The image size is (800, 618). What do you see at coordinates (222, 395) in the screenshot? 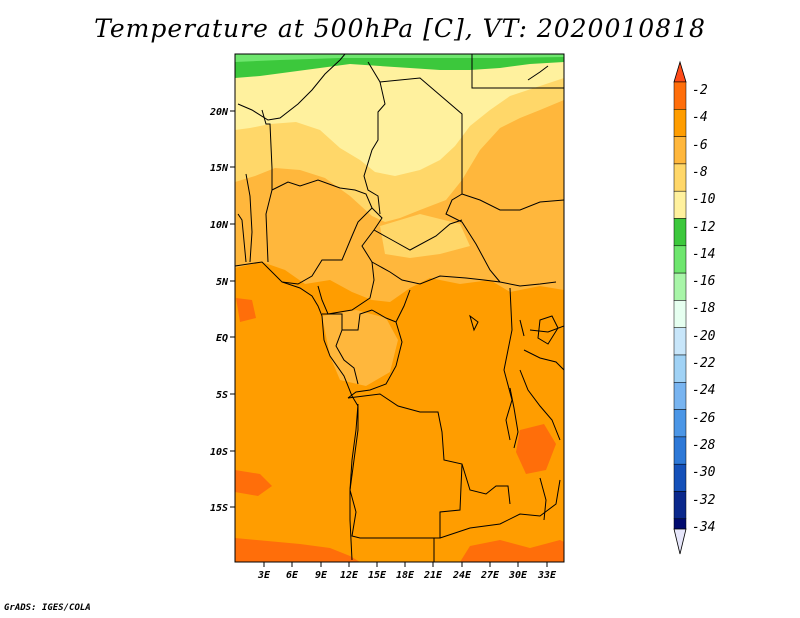
I see `lat-label-5s: 5S` at bounding box center [222, 395].